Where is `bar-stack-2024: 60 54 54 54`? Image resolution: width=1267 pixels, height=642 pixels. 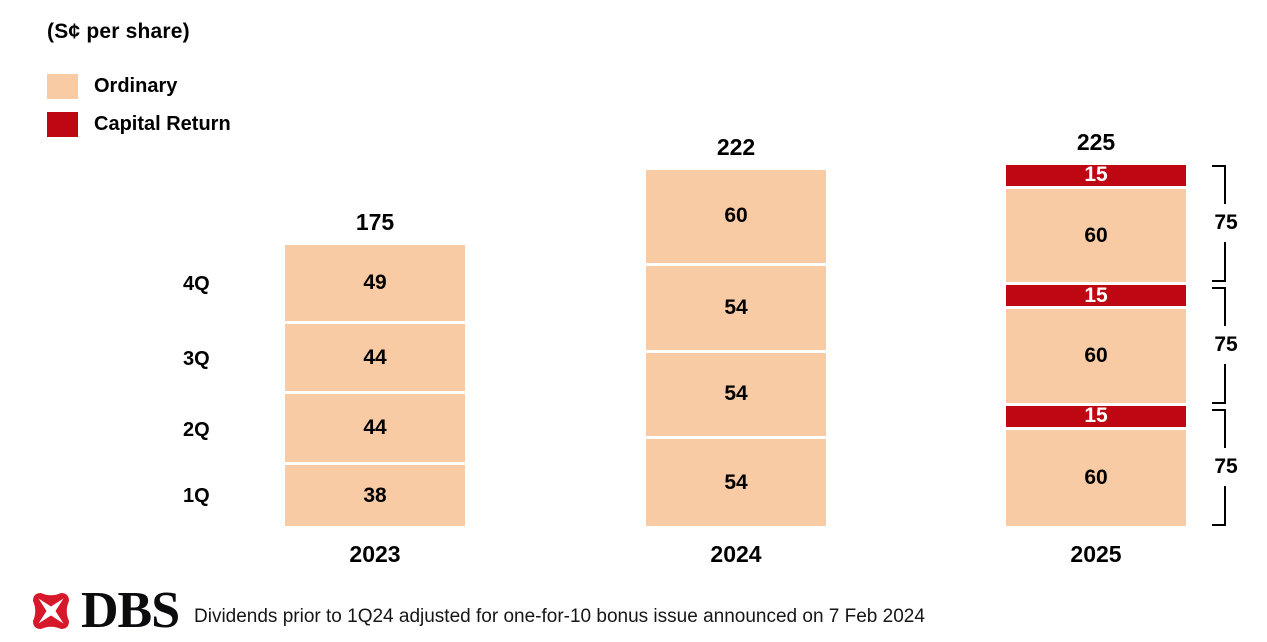
bar-stack-2024: 60 54 54 54 is located at coordinates (736, 347).